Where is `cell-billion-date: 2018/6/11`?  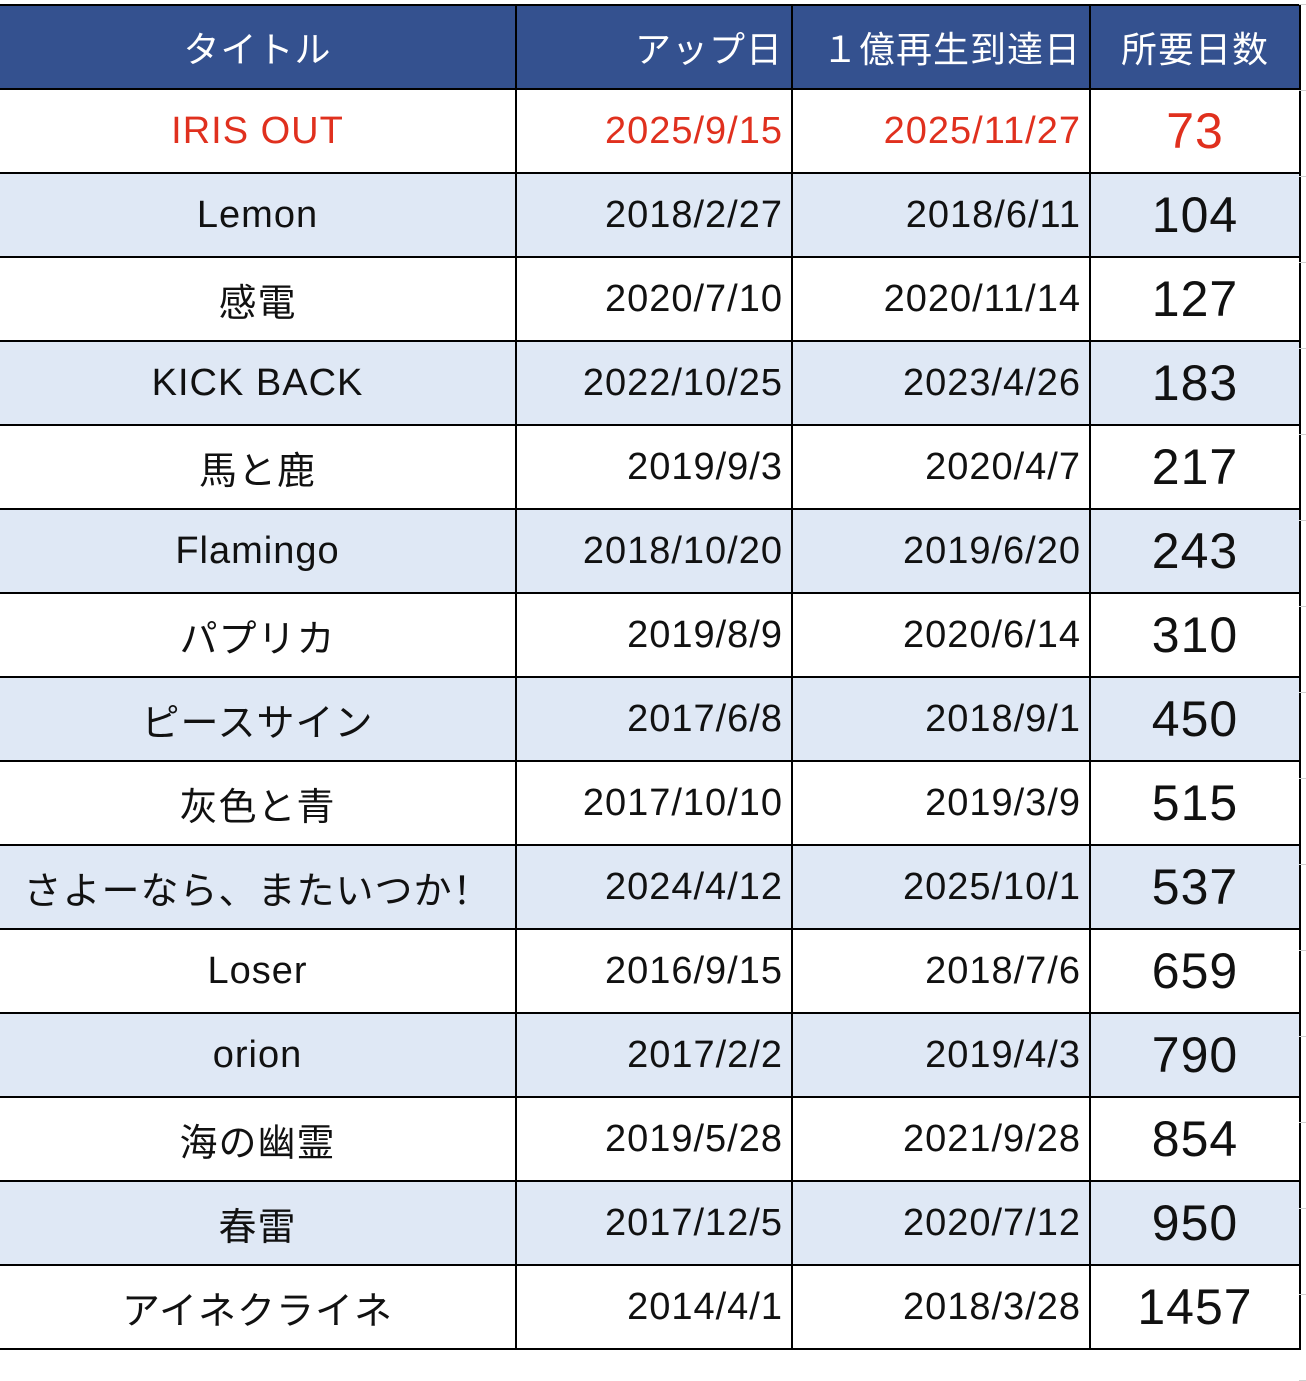
cell-billion-date: 2018/6/11 is located at coordinates (941, 215).